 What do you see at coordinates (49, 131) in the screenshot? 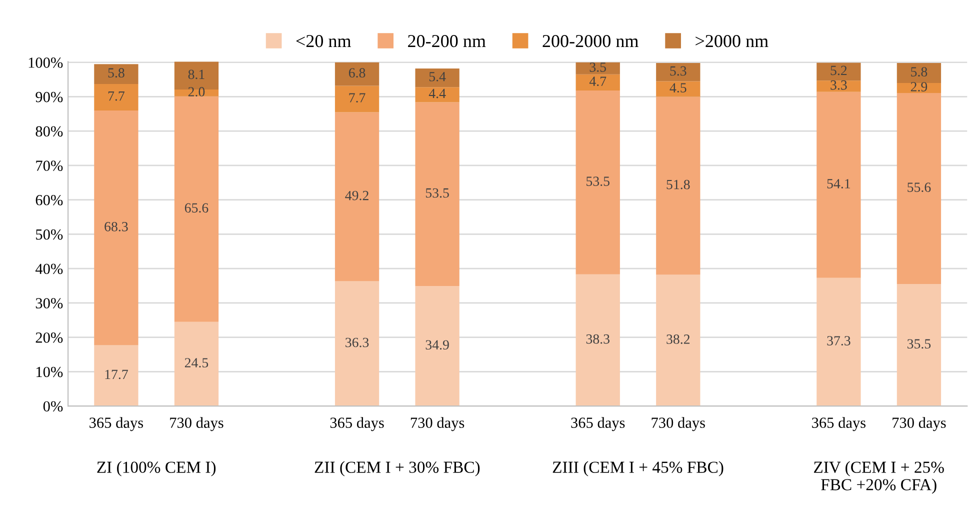
I see `y-tick-label: 80%` at bounding box center [49, 131].